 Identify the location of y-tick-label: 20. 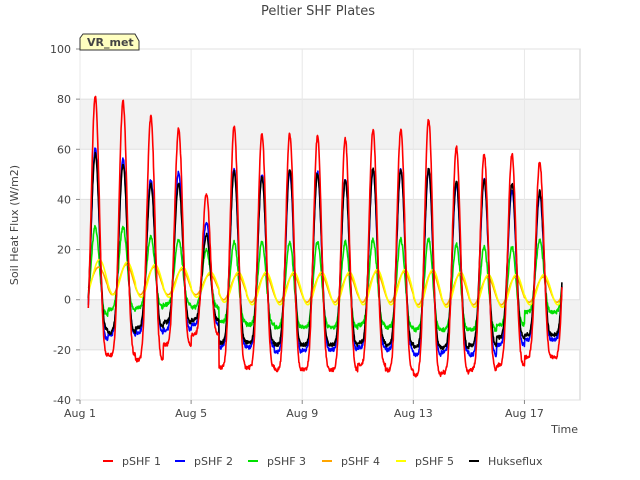
(64, 250).